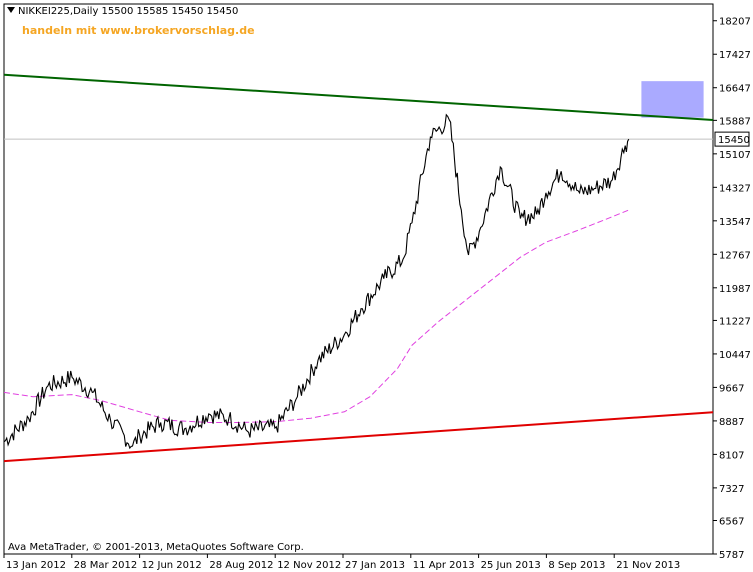  I want to click on y-tick-label: 7327, so click(731, 489).